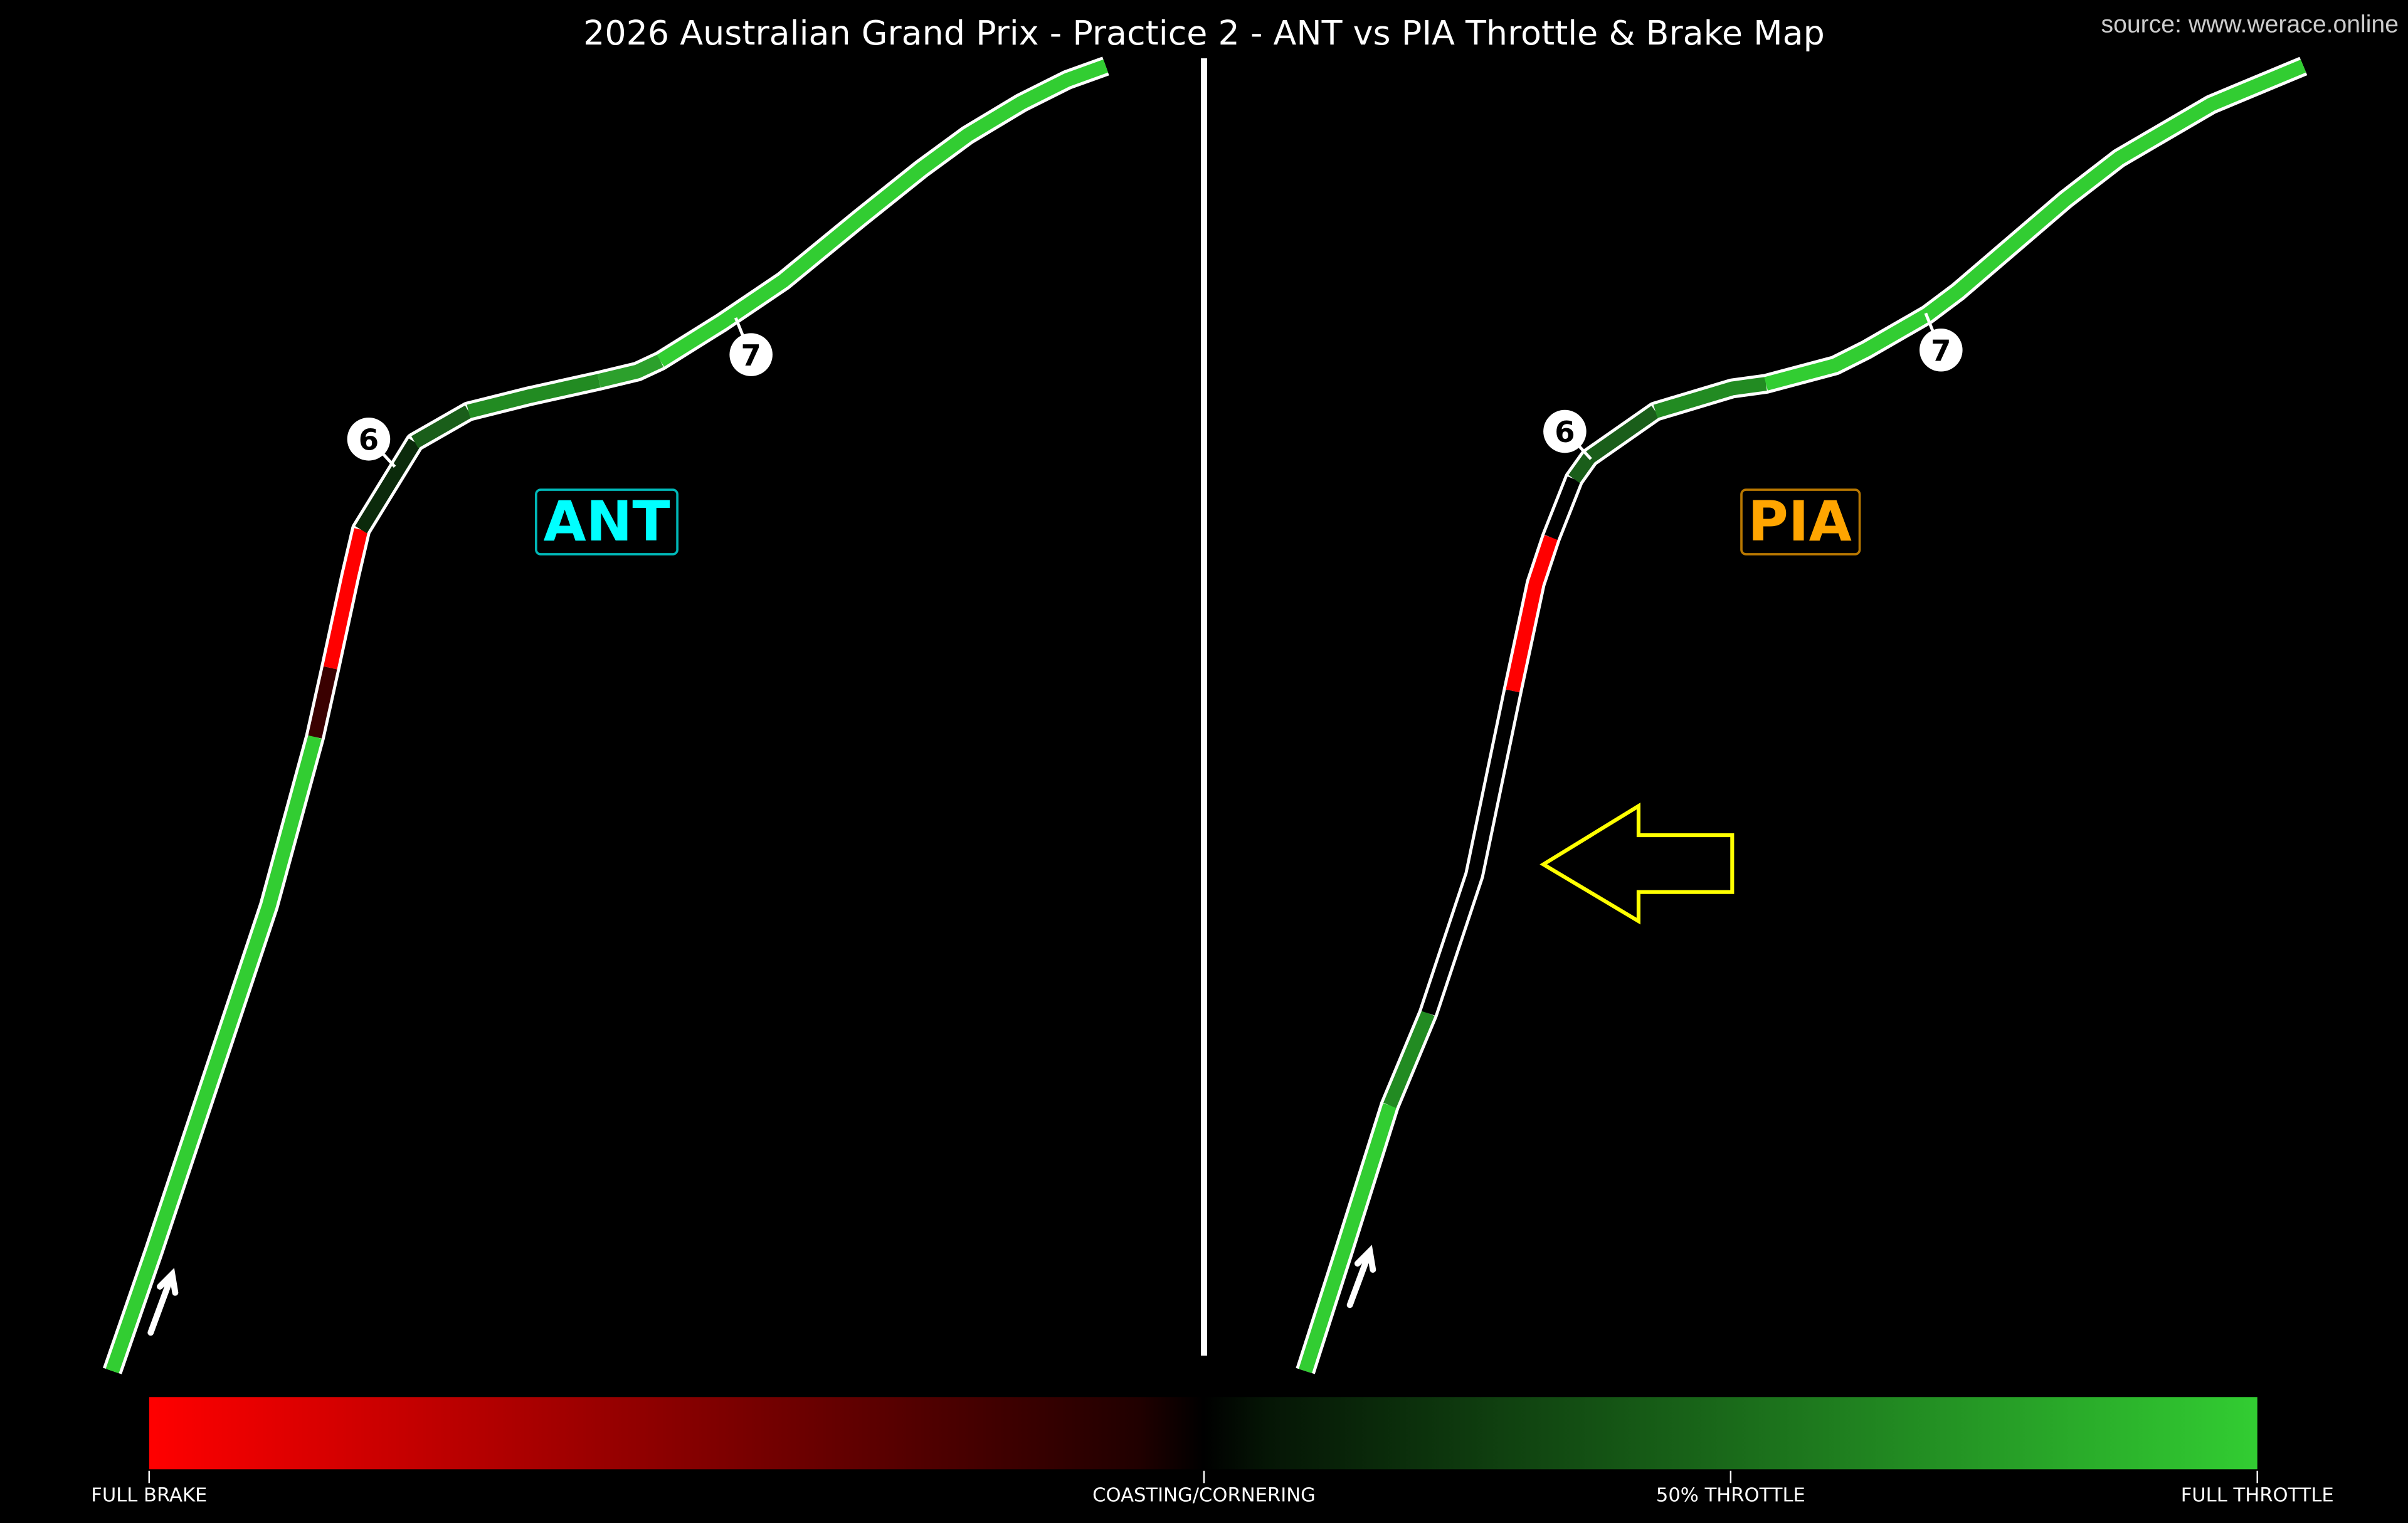 The width and height of the screenshot is (2408, 1523). I want to click on turn-marker-ant-6: 6, so click(371, 443).